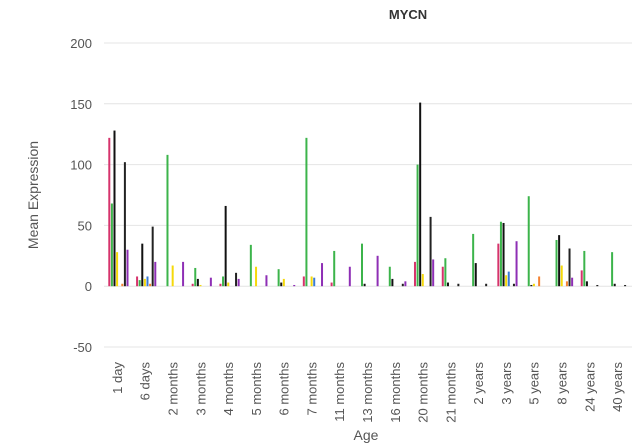 The image size is (637, 448). I want to click on x-tick-label: 2 years, so click(478, 383).